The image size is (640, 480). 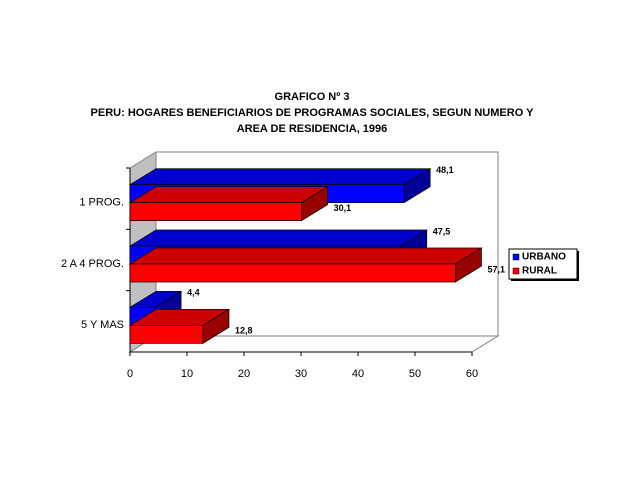 I want to click on x-tick-label: 20, so click(x=244, y=374).